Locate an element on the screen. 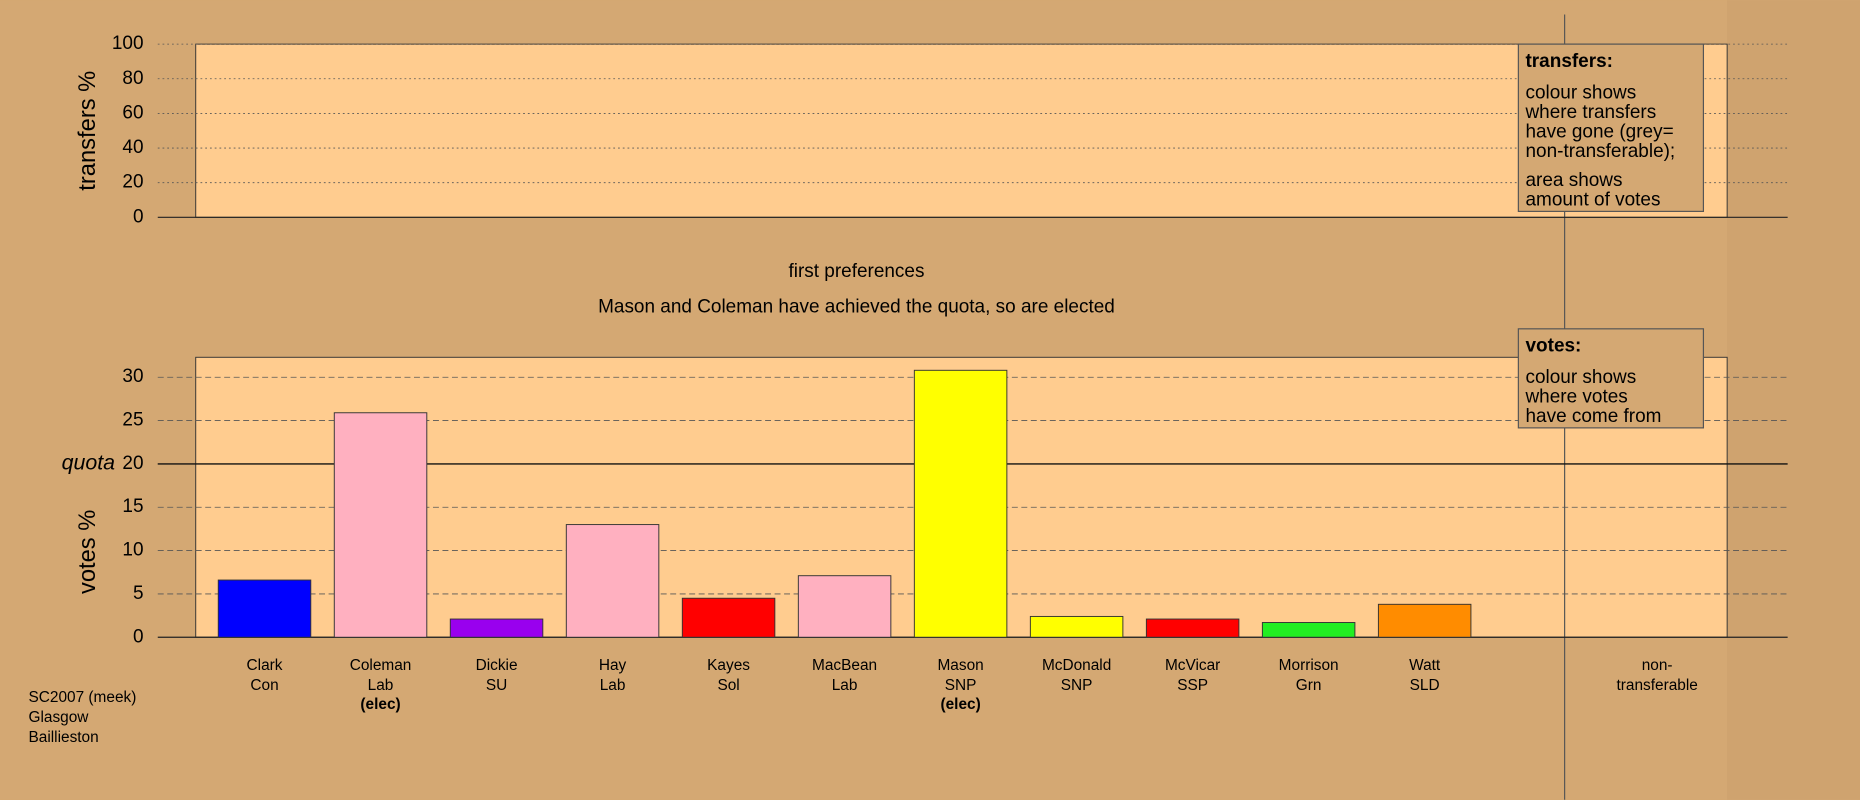  note-line: where transfers is located at coordinates (1590, 112).